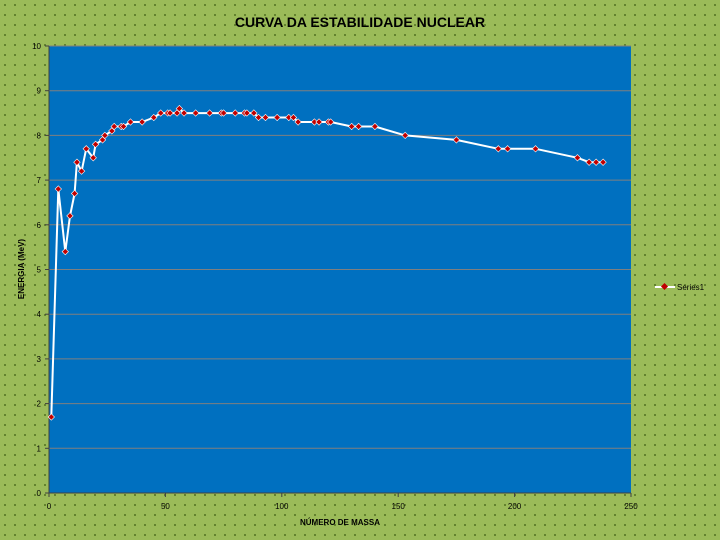 This screenshot has height=540, width=720. What do you see at coordinates (21, 269) in the screenshot?
I see `y-axis-label: ENERGIA (MeV)` at bounding box center [21, 269].